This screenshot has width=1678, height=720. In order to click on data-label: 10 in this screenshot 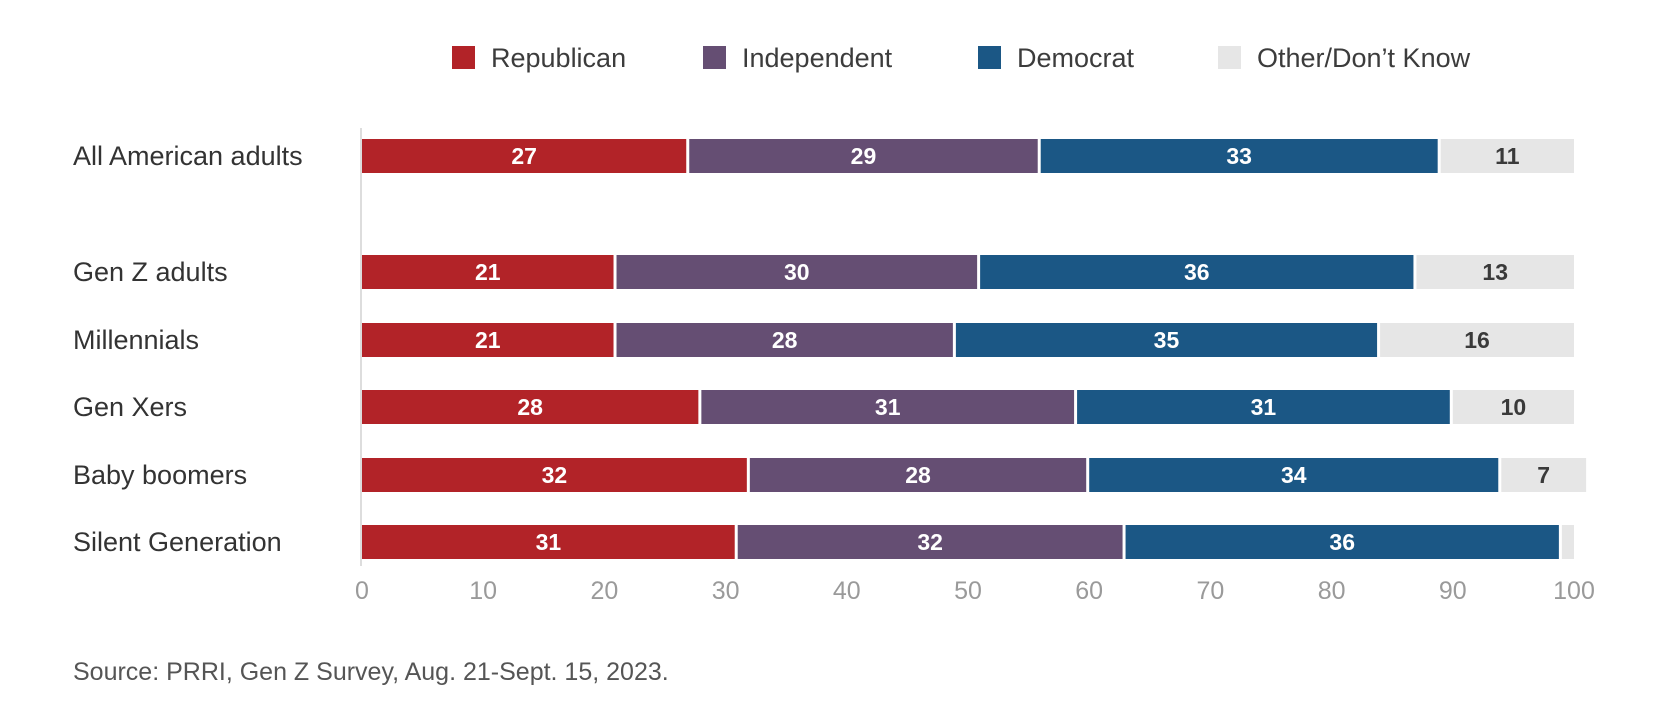, I will do `click(1514, 407)`.